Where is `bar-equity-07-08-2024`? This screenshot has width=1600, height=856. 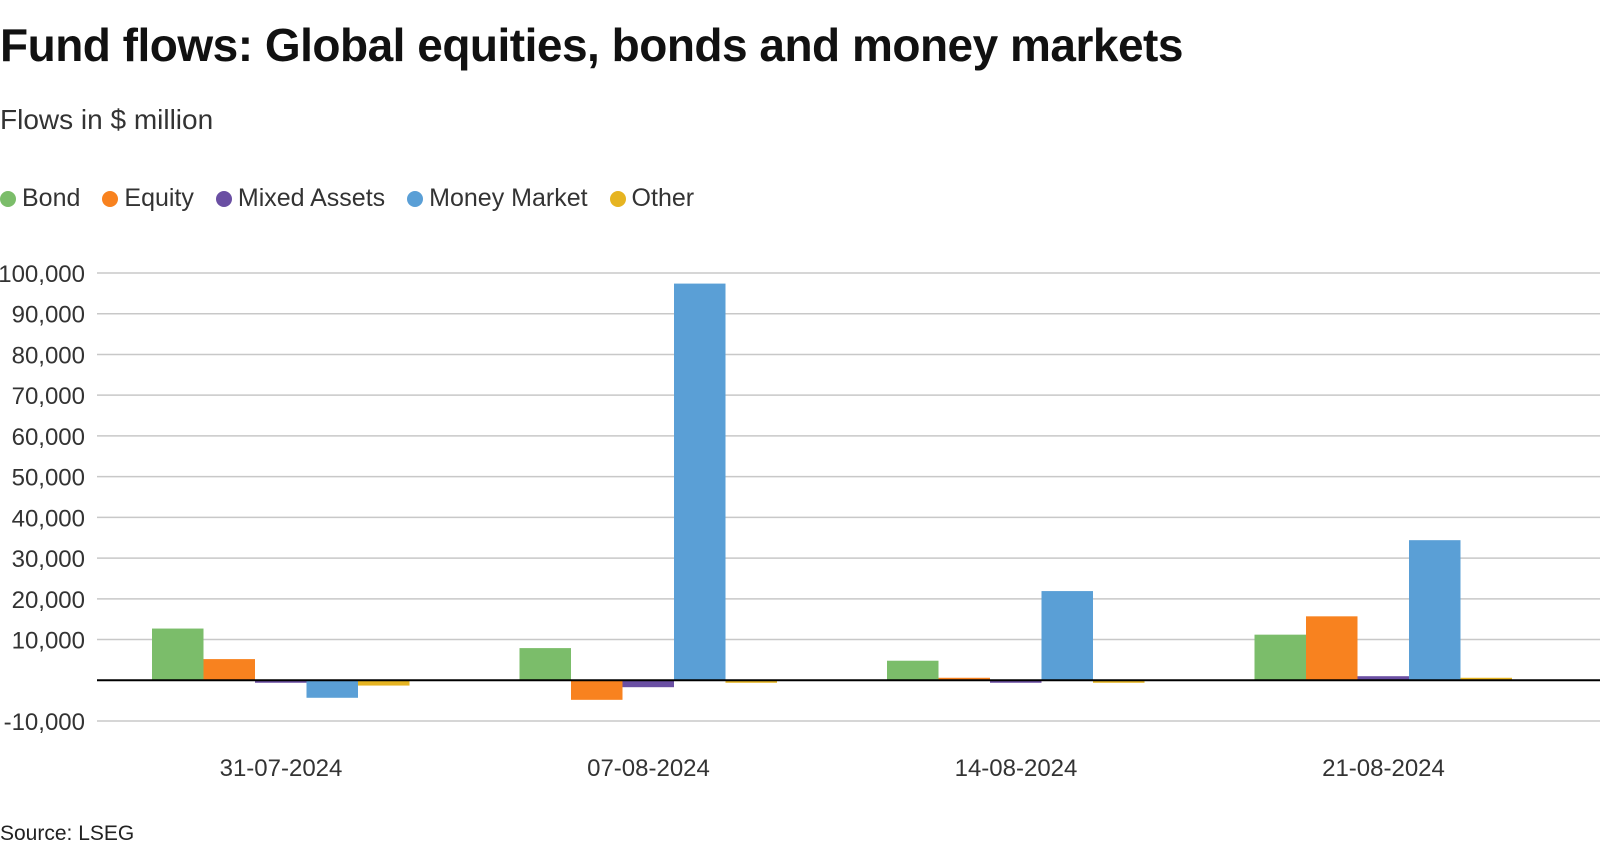 bar-equity-07-08-2024 is located at coordinates (597, 690).